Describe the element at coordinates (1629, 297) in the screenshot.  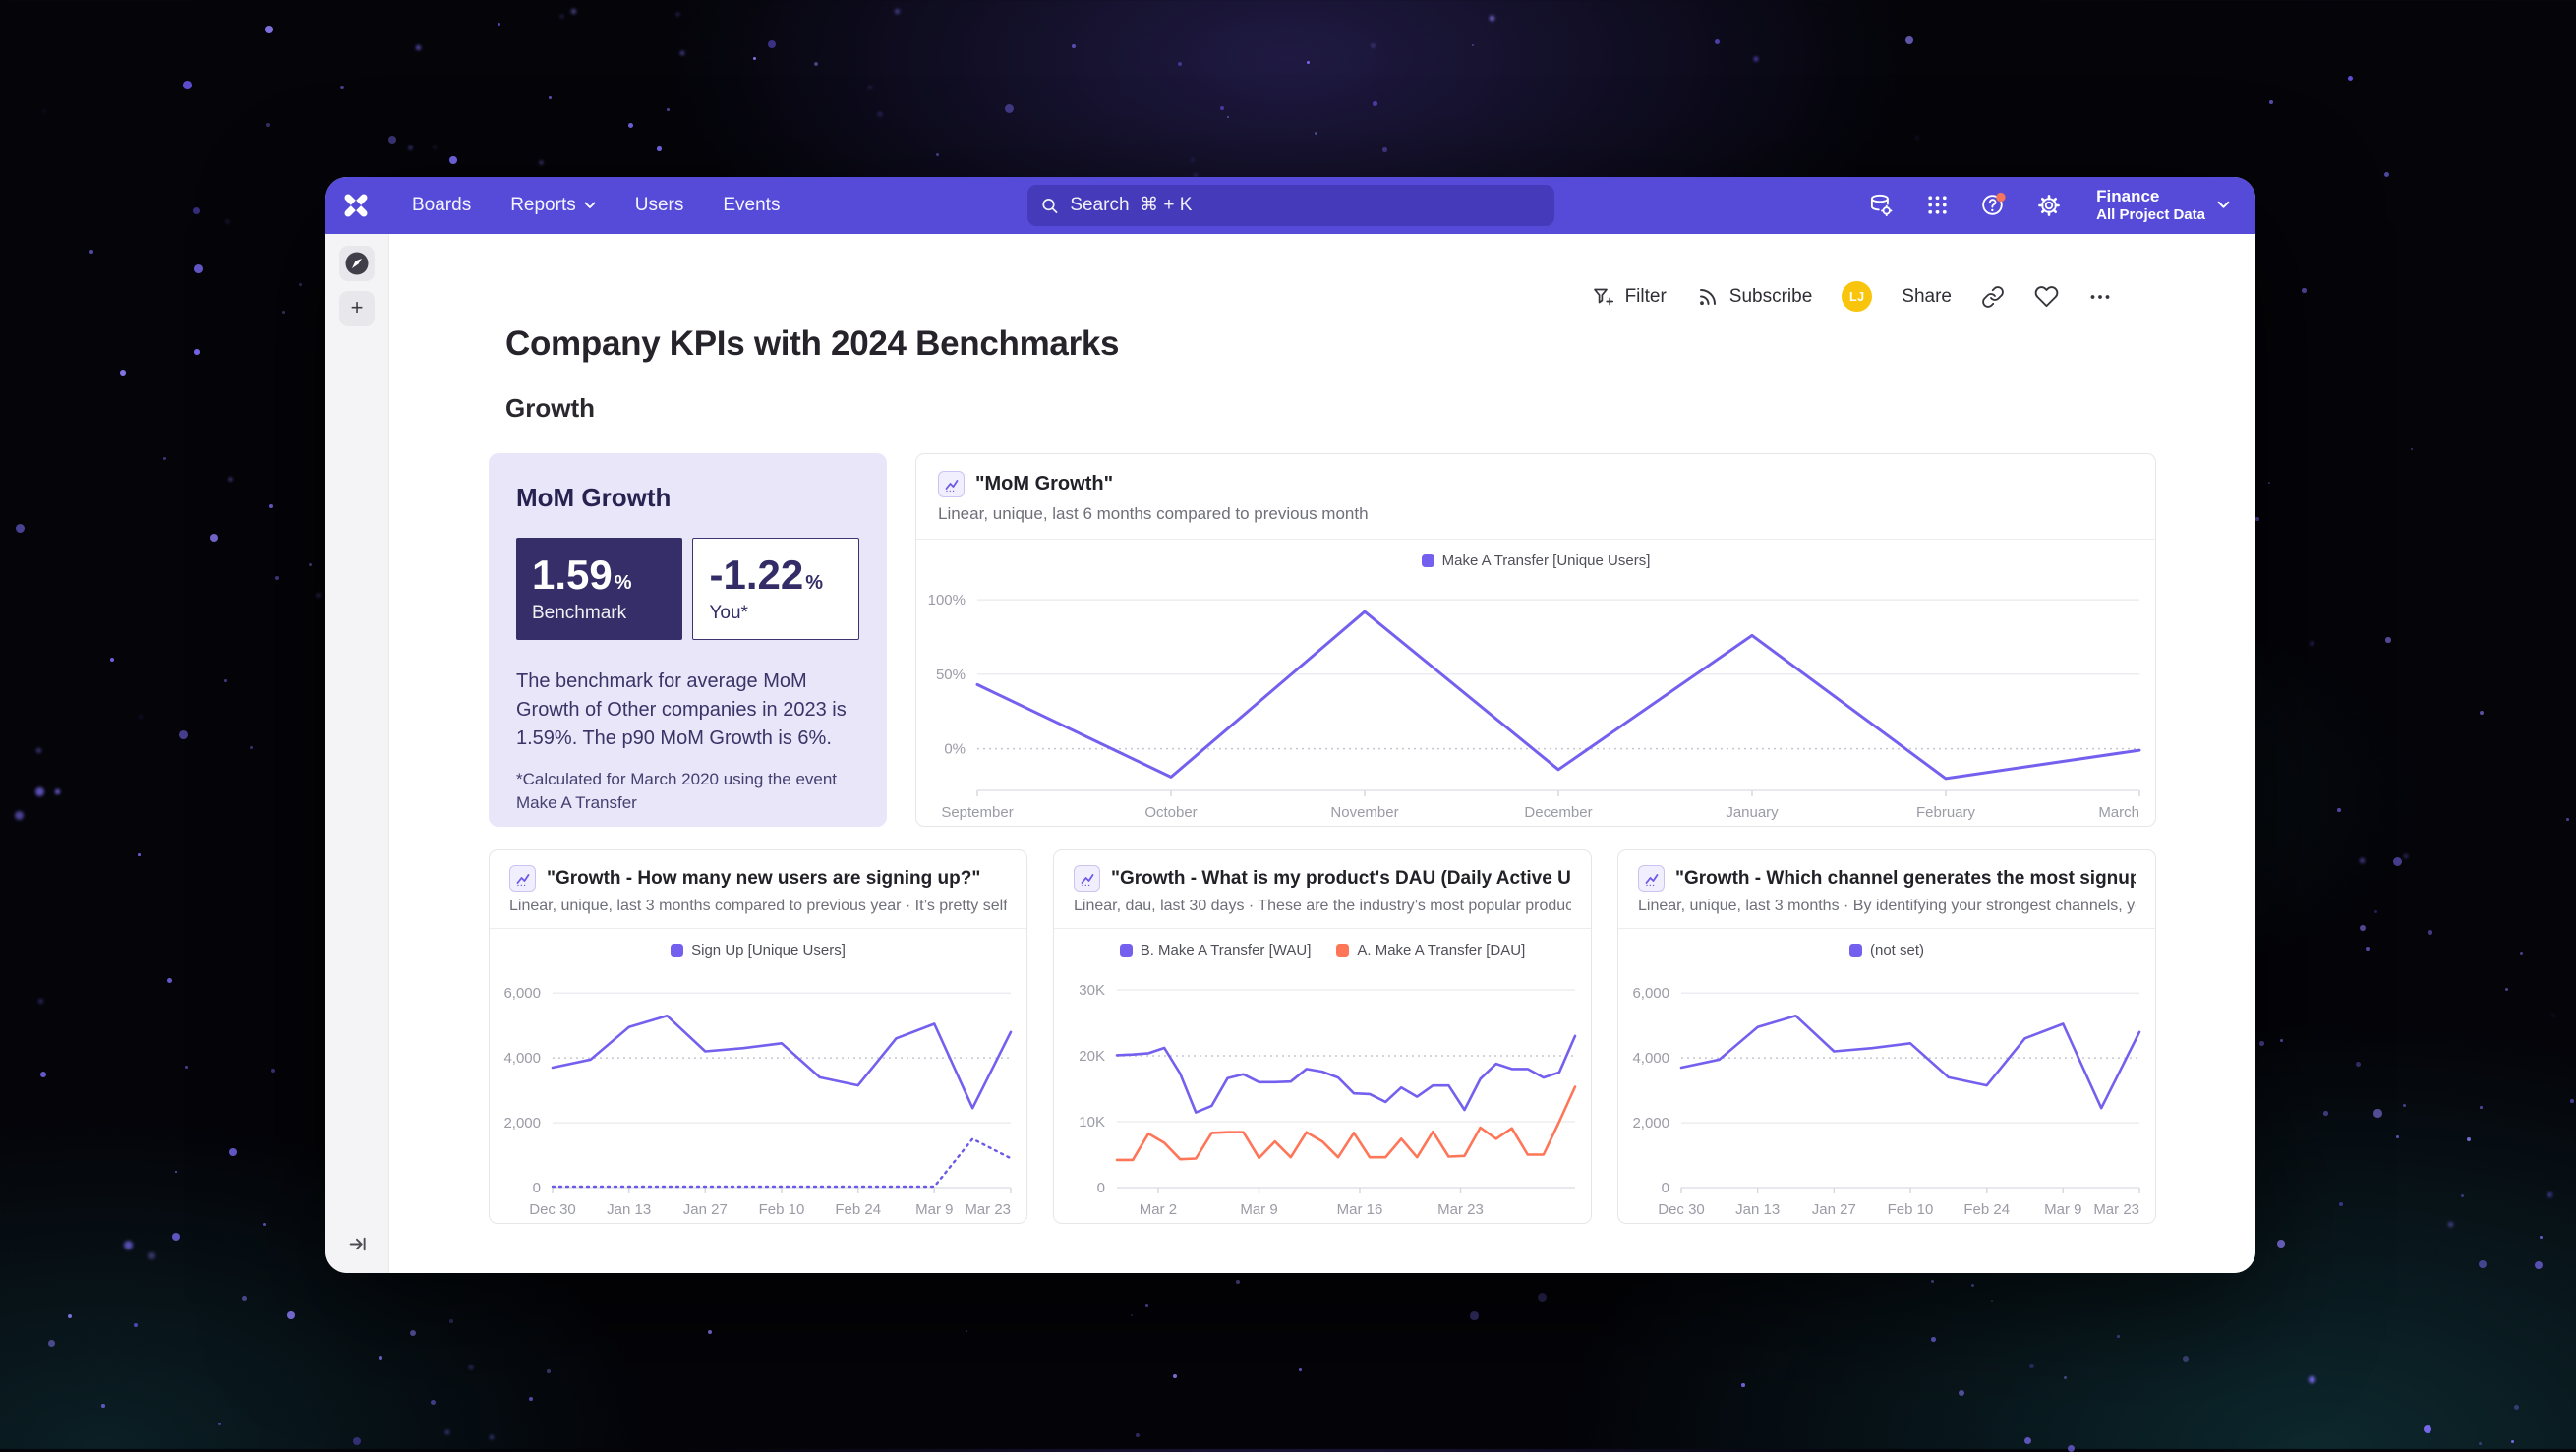
I see `filter-button: Filter` at that location.